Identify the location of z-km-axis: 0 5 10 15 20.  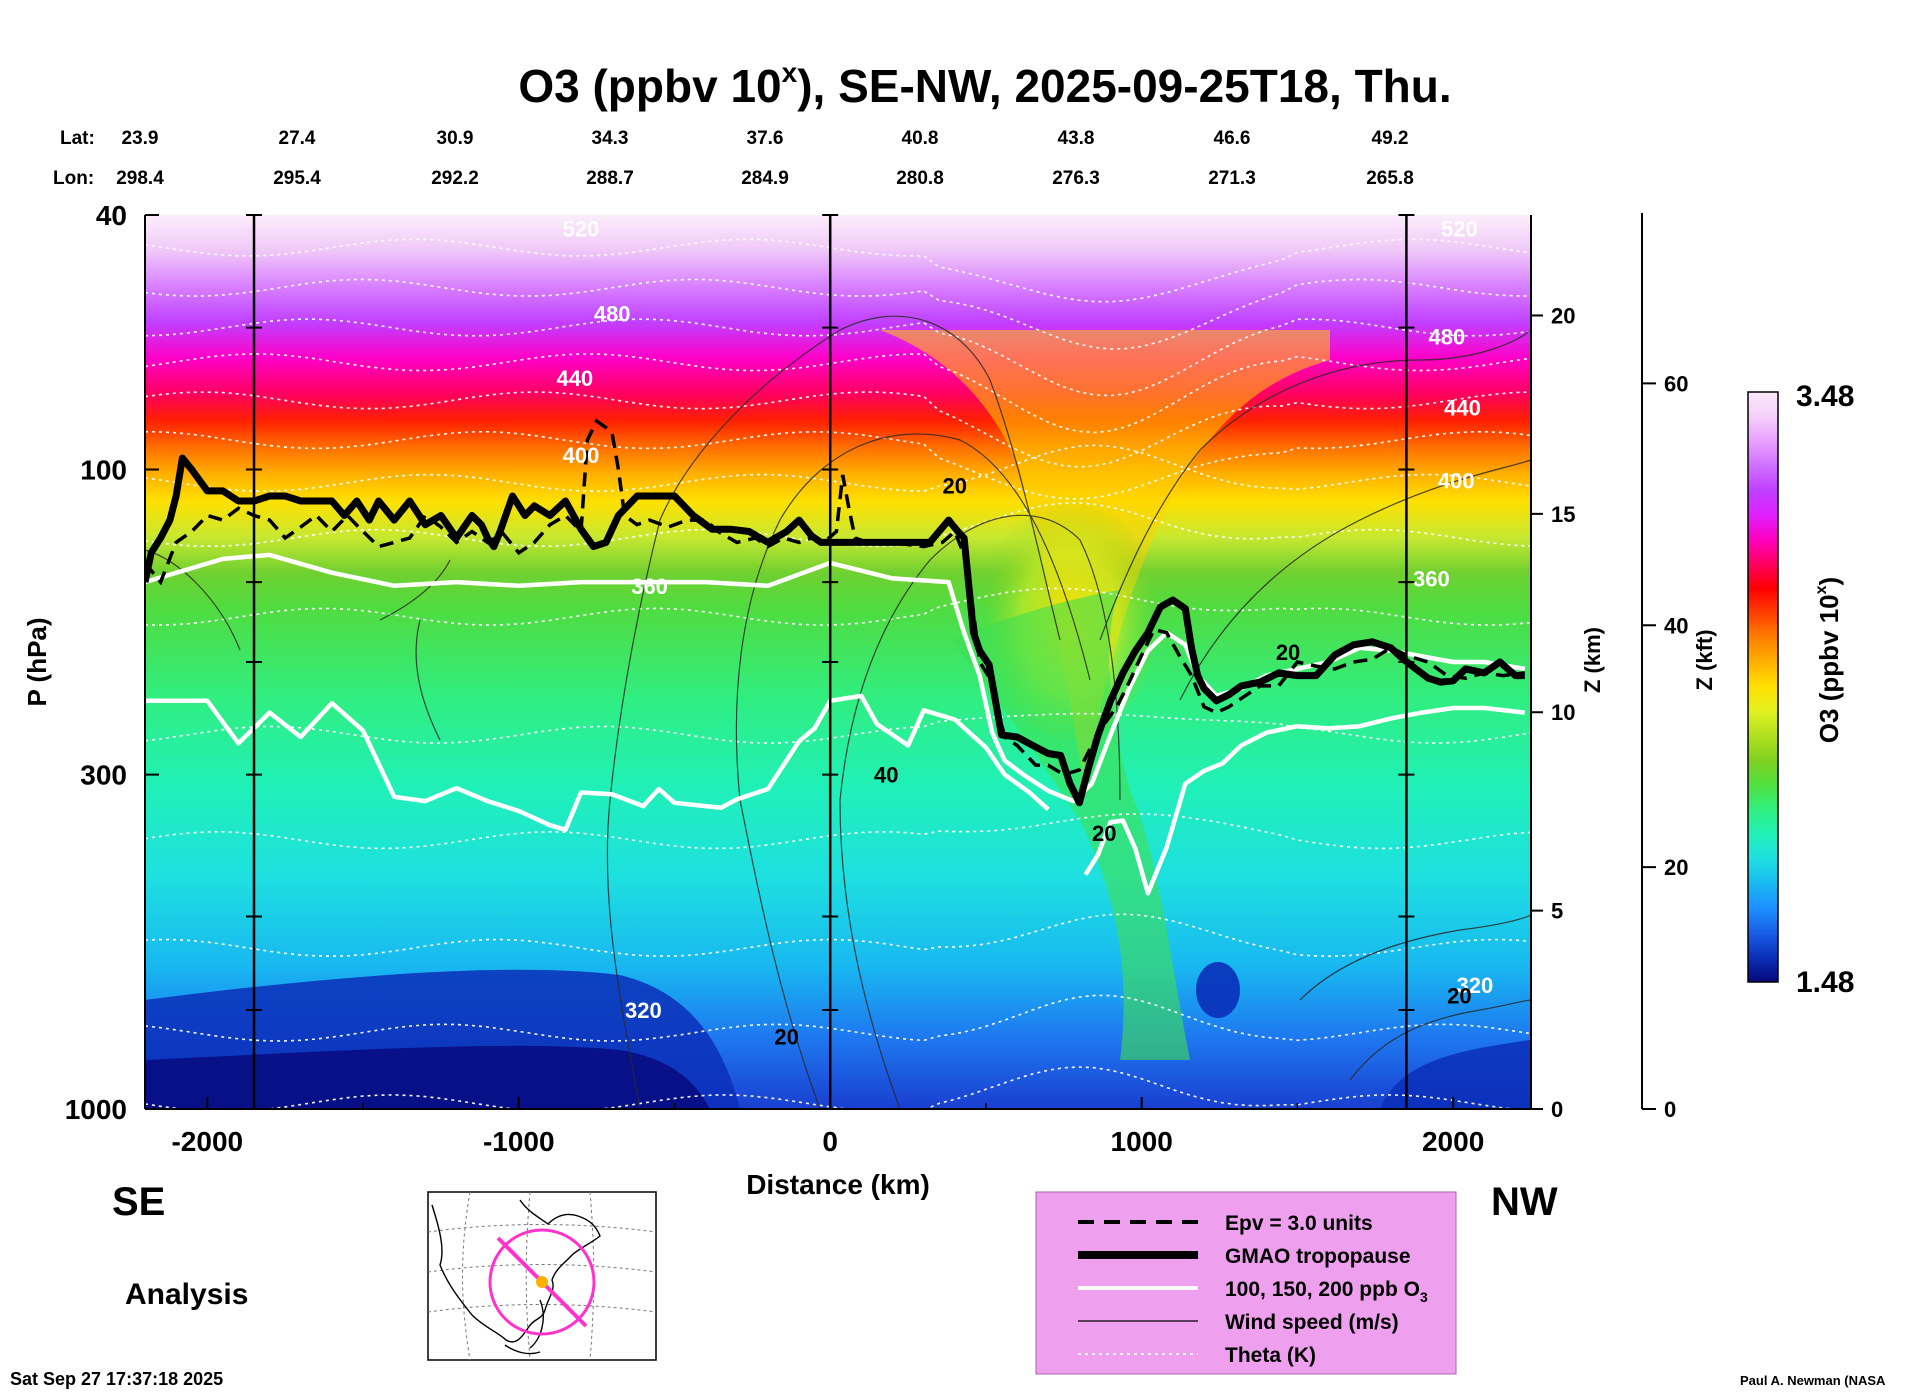
(1553, 712).